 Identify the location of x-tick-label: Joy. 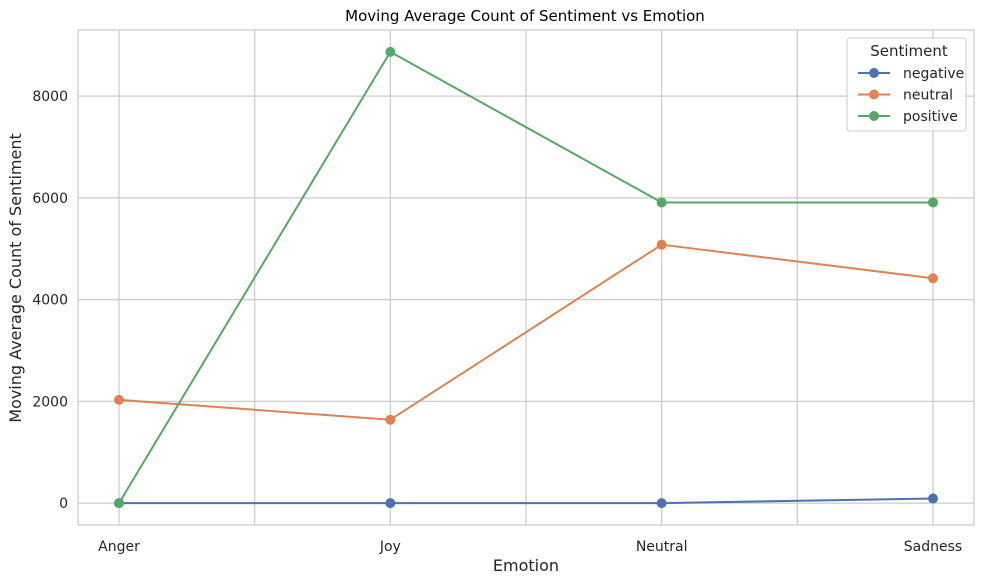
(390, 547).